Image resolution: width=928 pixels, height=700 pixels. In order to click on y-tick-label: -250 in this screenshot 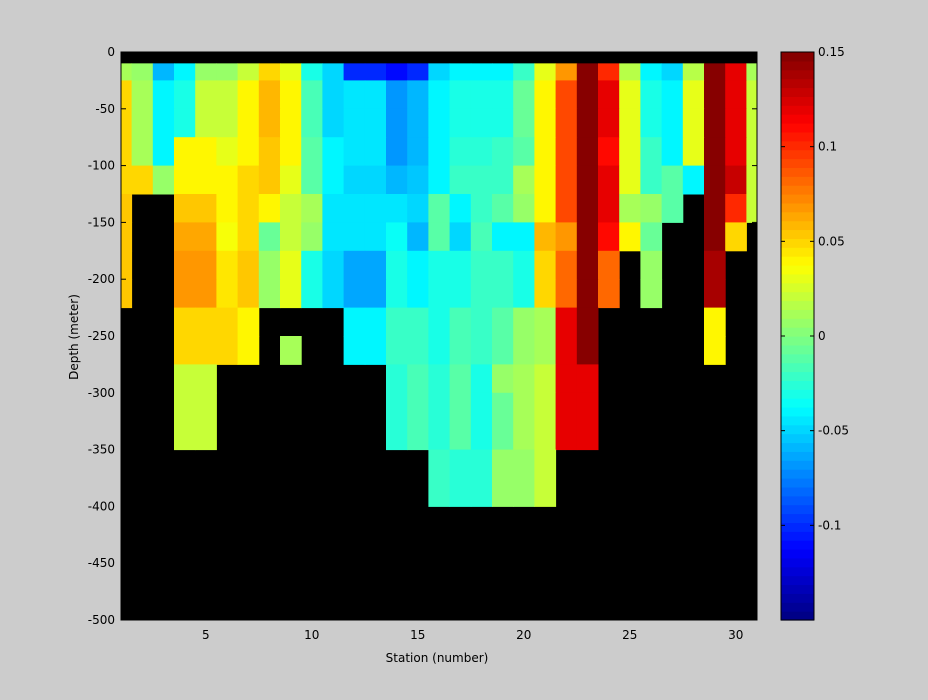, I will do `click(101, 336)`.